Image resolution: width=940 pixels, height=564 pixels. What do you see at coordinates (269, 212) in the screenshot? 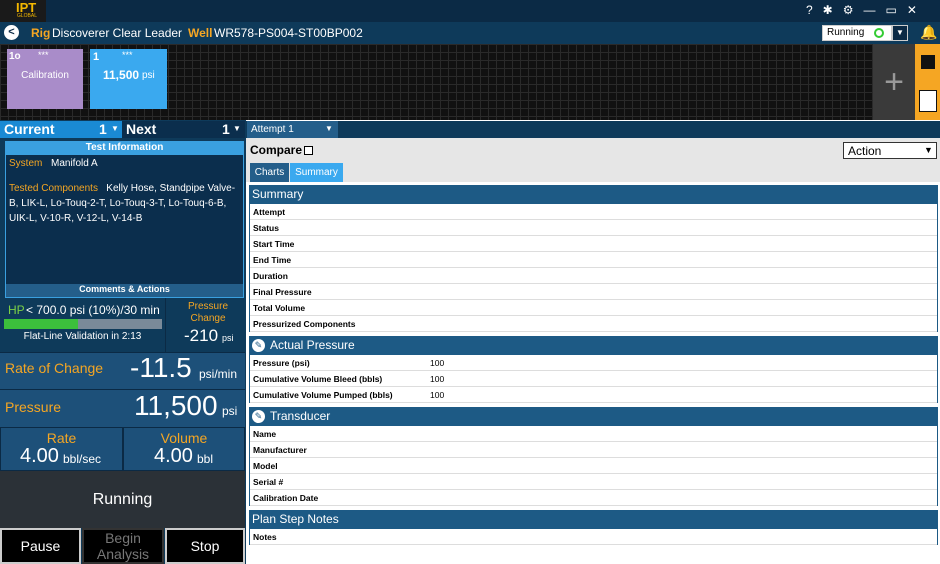
I see `row-label: Attempt` at bounding box center [269, 212].